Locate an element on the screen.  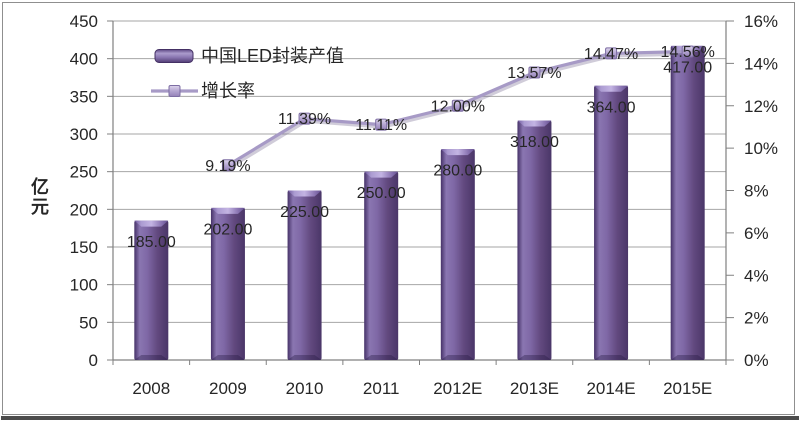
legend-bar-swatch is located at coordinates (174, 56).